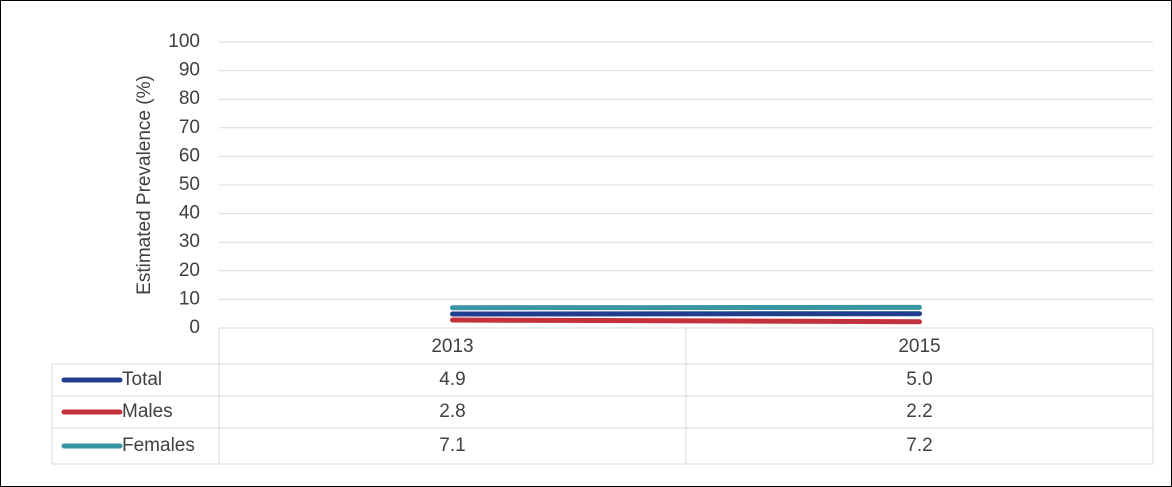  Describe the element at coordinates (144, 185) in the screenshot. I see `y-axis-label: Estimated Prevalence (%)` at that location.